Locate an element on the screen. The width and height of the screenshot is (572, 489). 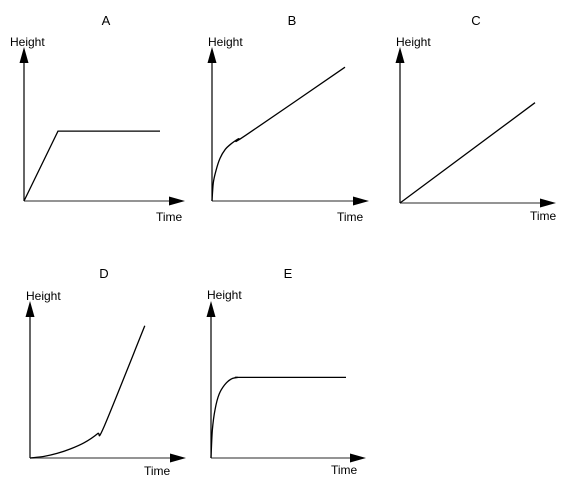
graph-b-title: B is located at coordinates (292, 20).